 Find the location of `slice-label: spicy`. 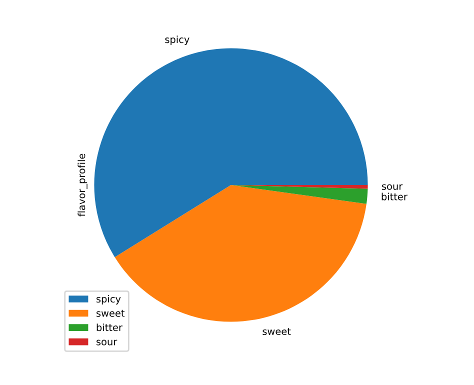

slice-label: spicy is located at coordinates (177, 41).